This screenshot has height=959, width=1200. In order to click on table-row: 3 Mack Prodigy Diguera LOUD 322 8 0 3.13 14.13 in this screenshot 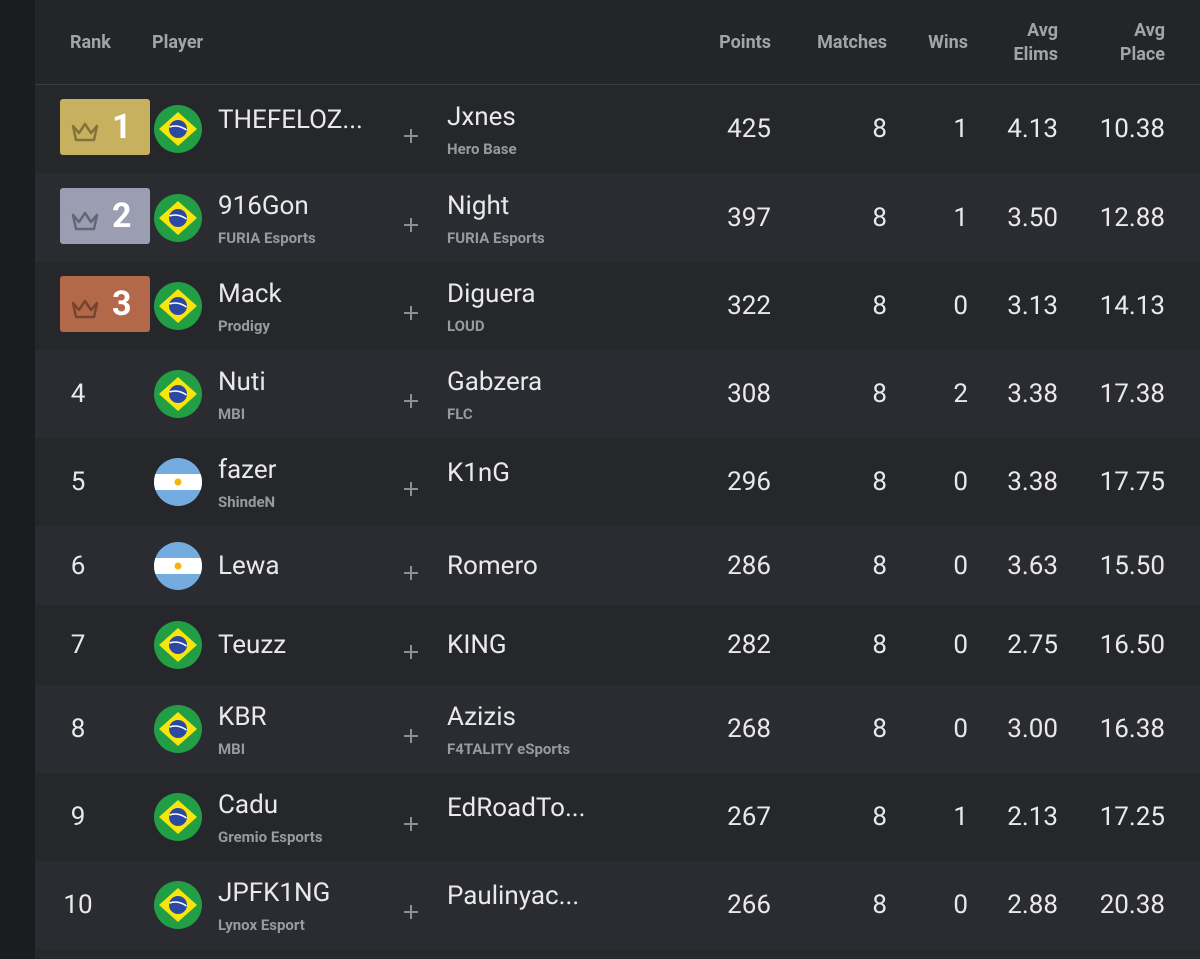, I will do `click(617, 306)`.